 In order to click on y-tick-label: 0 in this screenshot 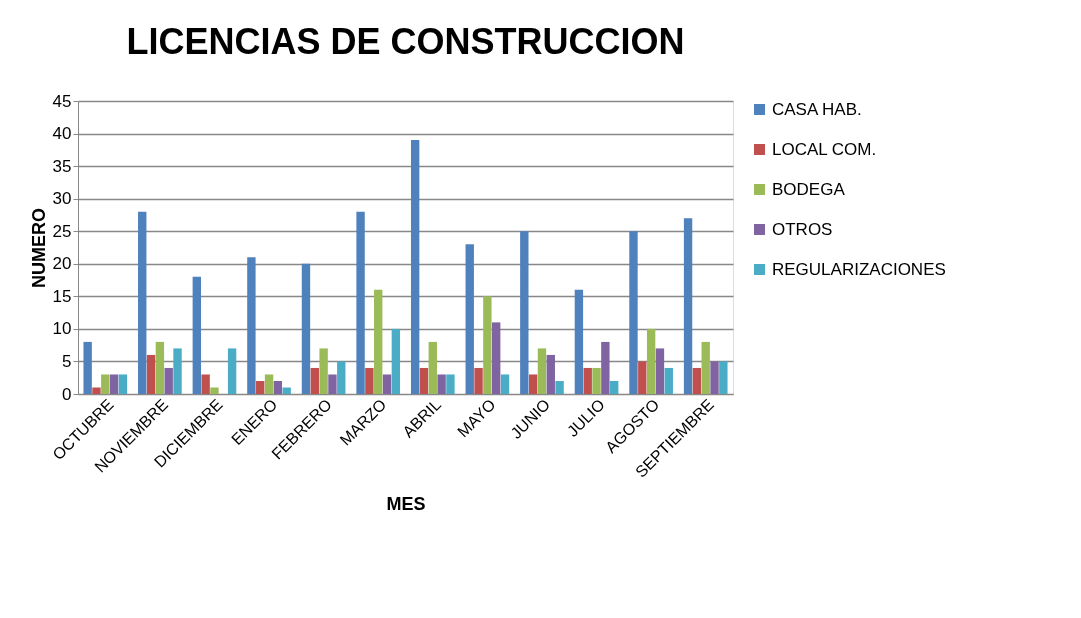, I will do `click(67, 394)`.